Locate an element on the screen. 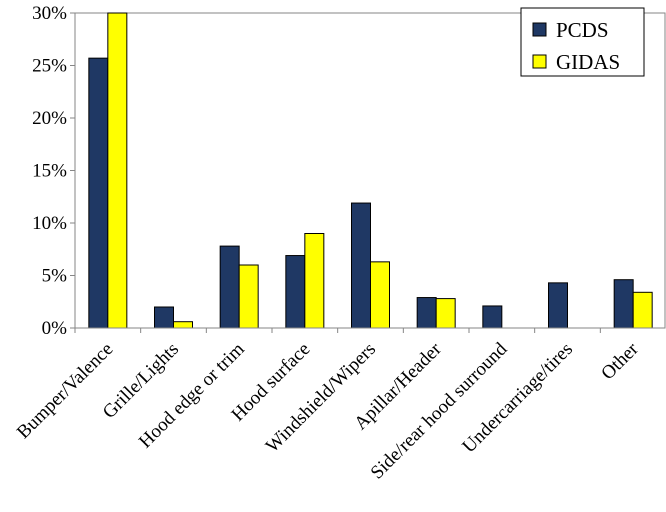  legend: PCDS GIDAS is located at coordinates (582, 42).